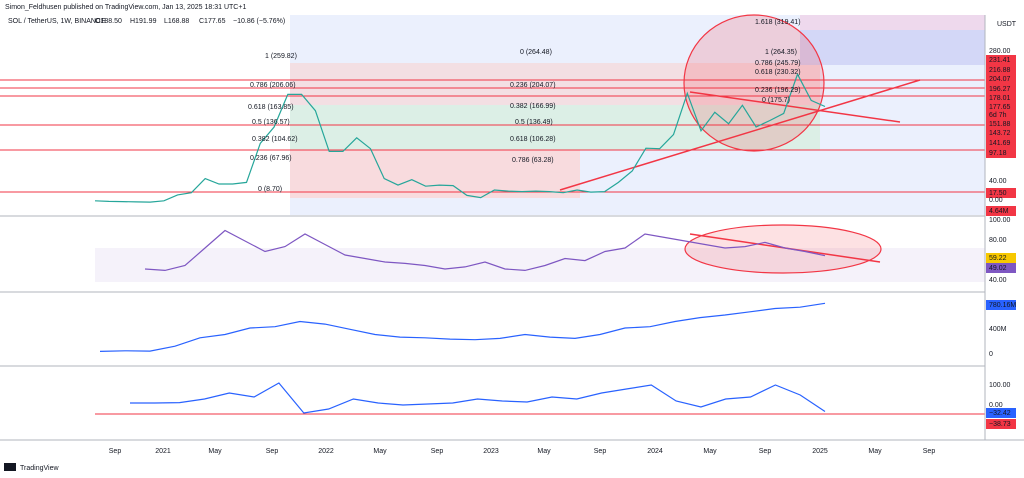 Image resolution: width=1024 pixels, height=478 pixels. Describe the element at coordinates (655, 451) in the screenshot. I see `time-label: 2024` at that location.